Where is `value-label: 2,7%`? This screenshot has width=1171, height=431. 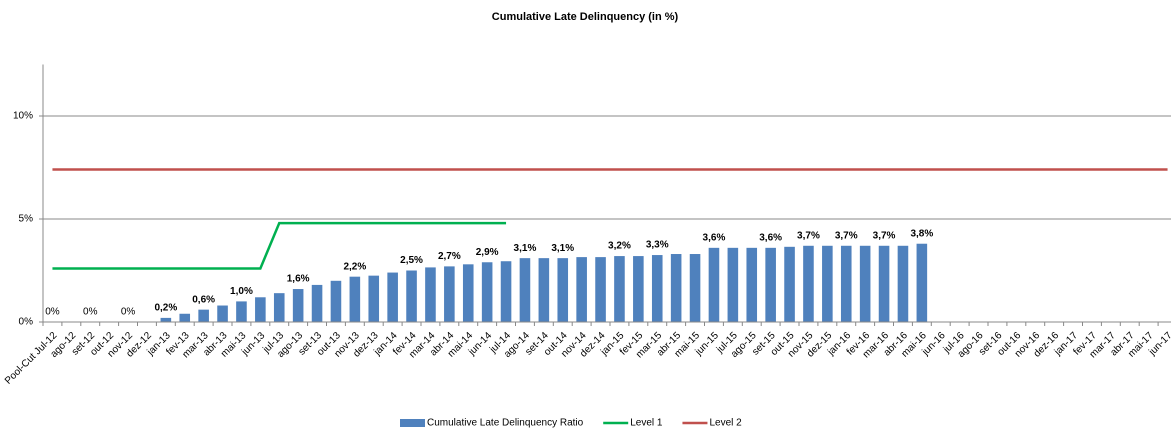
value-label: 2,7% is located at coordinates (449, 256).